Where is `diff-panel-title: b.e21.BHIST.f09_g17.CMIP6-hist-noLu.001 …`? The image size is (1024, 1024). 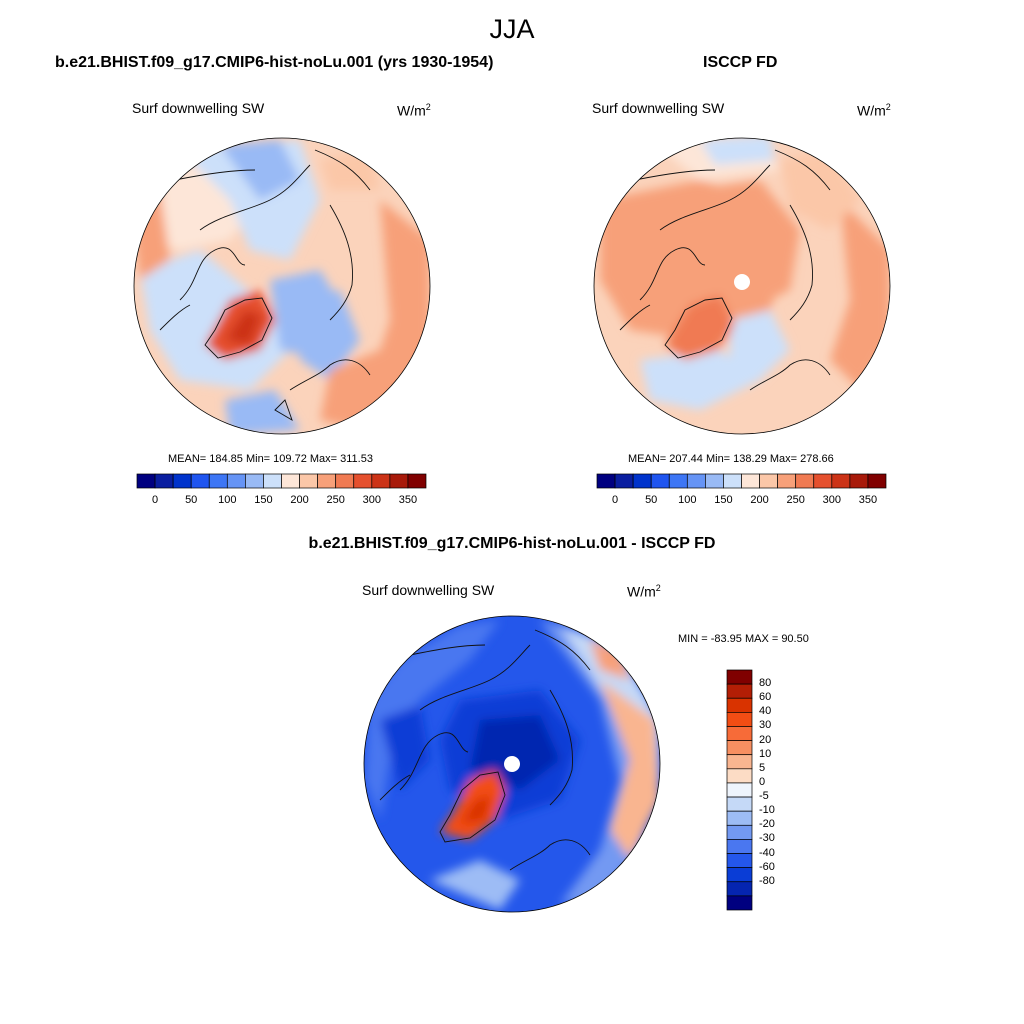
diff-panel-title: b.e21.BHIST.f09_g17.CMIP6-hist-noLu.001 … is located at coordinates (512, 543).